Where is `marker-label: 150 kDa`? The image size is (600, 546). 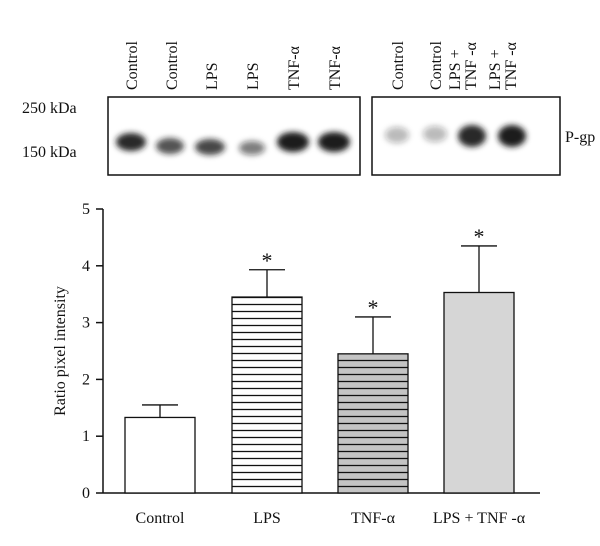
marker-label: 150 kDa is located at coordinates (49, 152).